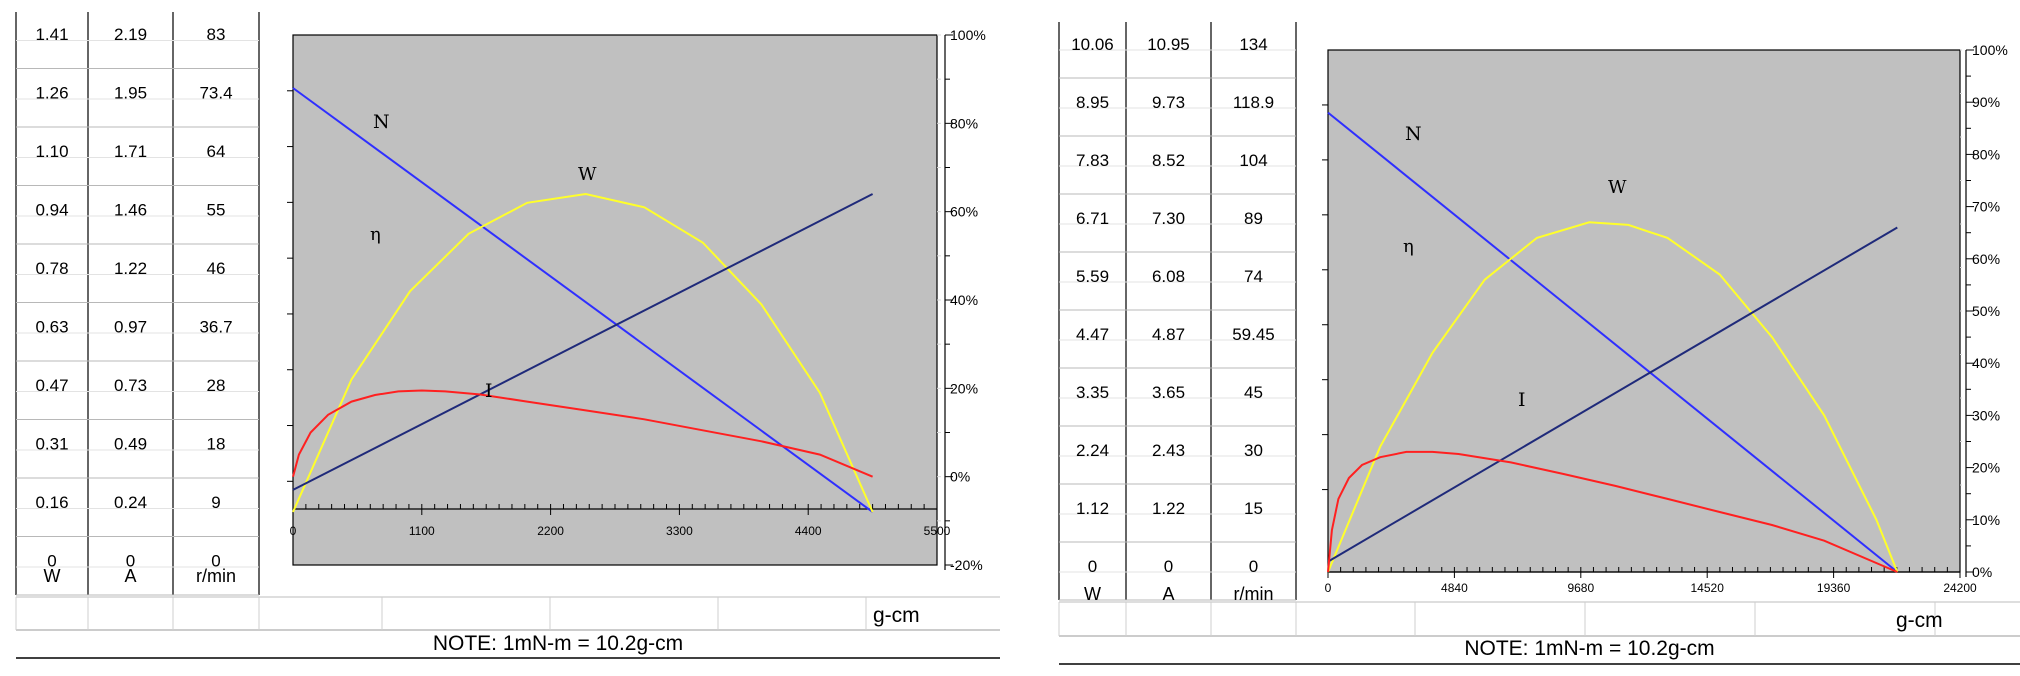 The width and height of the screenshot is (2020, 676). Describe the element at coordinates (130, 327) in the screenshot. I see `table-cell: 0.97` at that location.